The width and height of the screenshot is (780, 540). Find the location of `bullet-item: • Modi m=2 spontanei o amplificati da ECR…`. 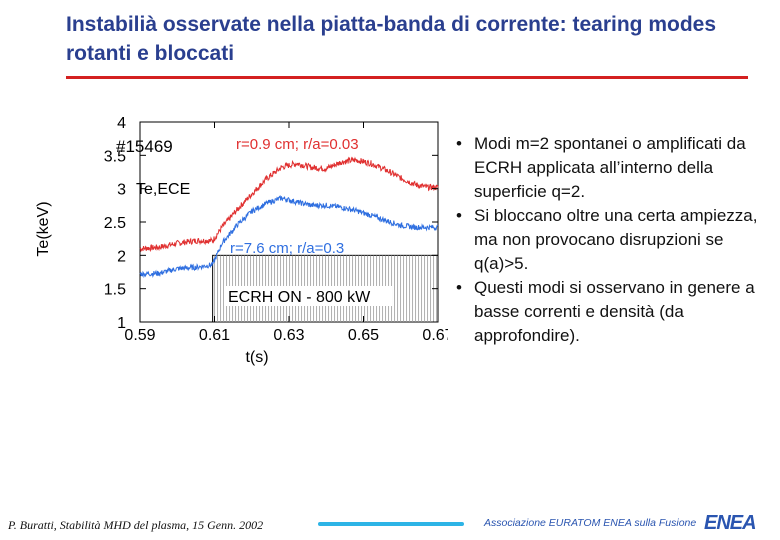

bullet-item: • Modi m=2 spontanei o amplificati da ECR… is located at coordinates (611, 168).